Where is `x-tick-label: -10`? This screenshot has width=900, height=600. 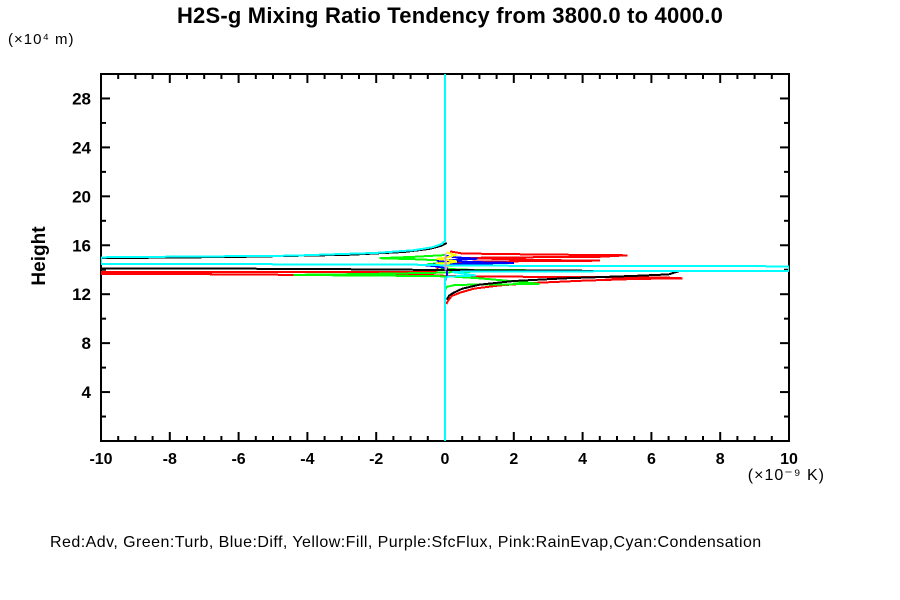
x-tick-label: -10 is located at coordinates (100, 459).